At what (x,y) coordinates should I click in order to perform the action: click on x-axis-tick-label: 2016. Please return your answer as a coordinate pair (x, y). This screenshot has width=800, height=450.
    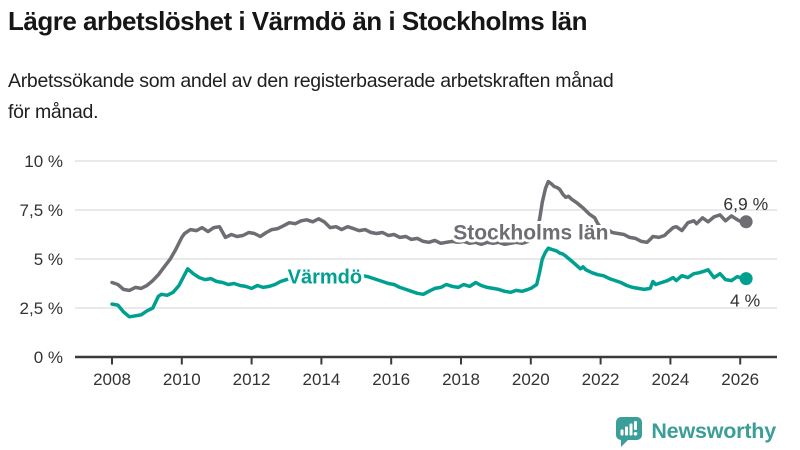
    Looking at the image, I should click on (391, 379).